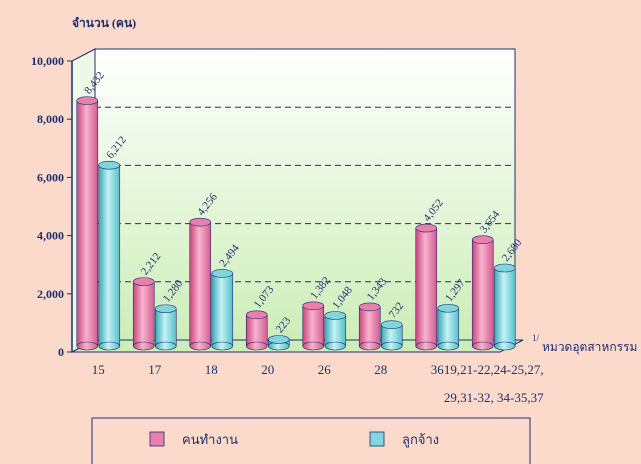 Image resolution: width=641 pixels, height=464 pixels. Describe the element at coordinates (420, 440) in the screenshot. I see `legend-label: ลูกจ้าง` at that location.